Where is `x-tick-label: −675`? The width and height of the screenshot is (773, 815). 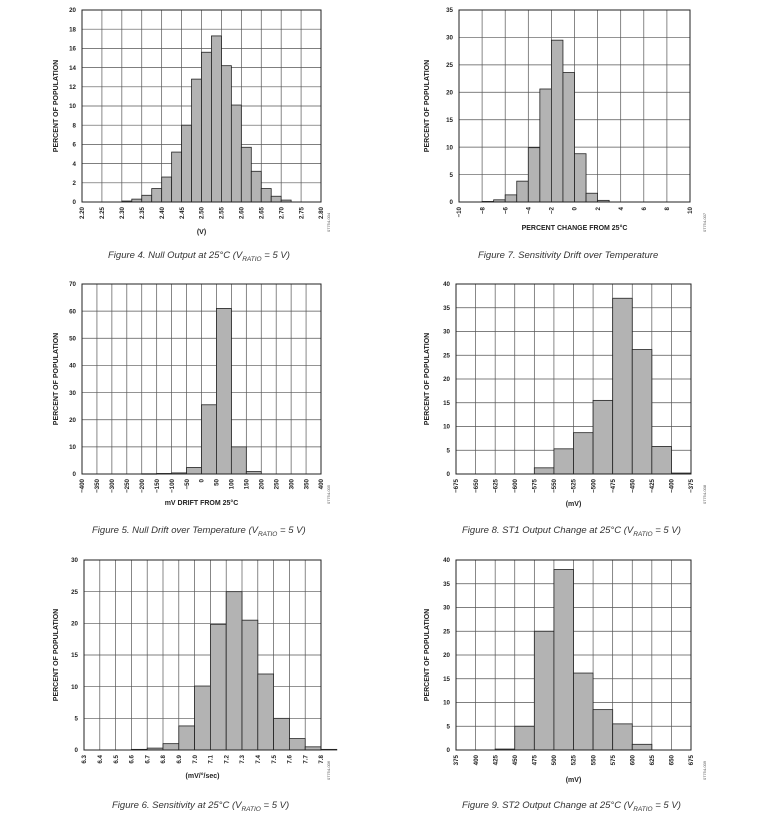 x-tick-label: −675 is located at coordinates (456, 485).